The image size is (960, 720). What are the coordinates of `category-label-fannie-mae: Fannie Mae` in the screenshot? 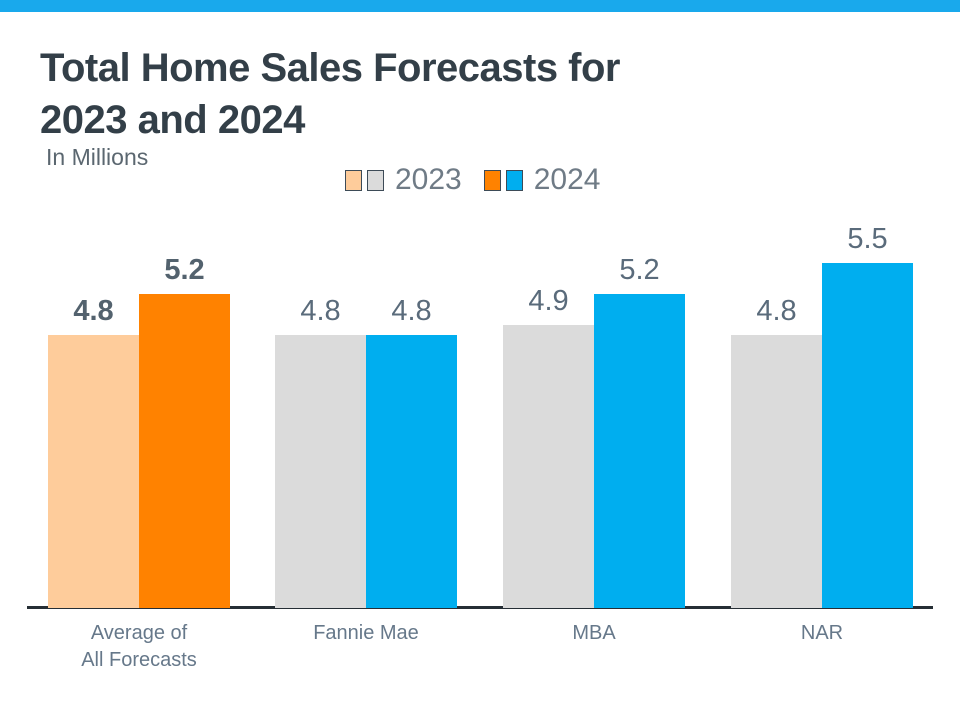 It's located at (366, 633).